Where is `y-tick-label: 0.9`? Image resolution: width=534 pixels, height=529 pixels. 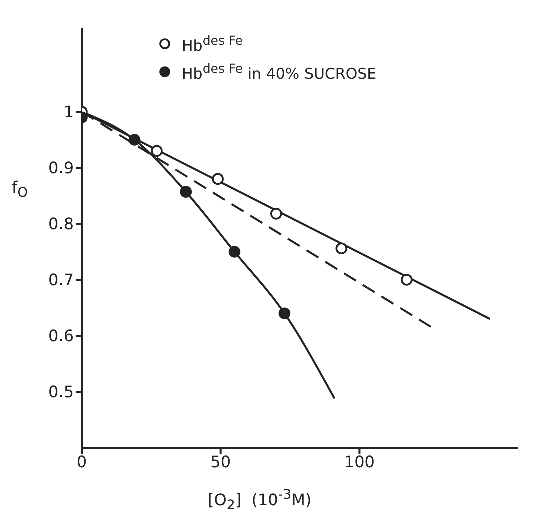
y-tick-label: 0.9 is located at coordinates (61, 168).